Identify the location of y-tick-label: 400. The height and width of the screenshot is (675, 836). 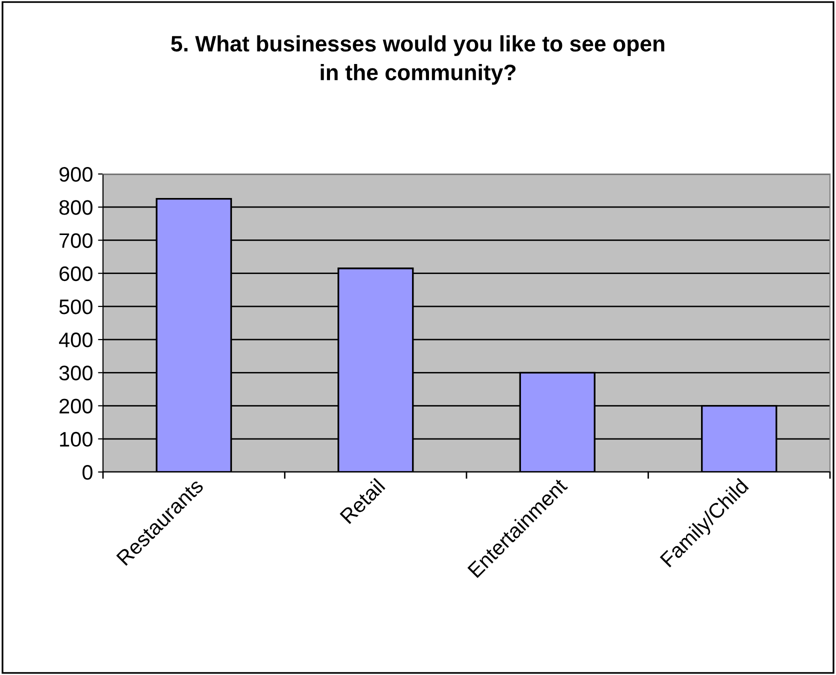
(75, 340).